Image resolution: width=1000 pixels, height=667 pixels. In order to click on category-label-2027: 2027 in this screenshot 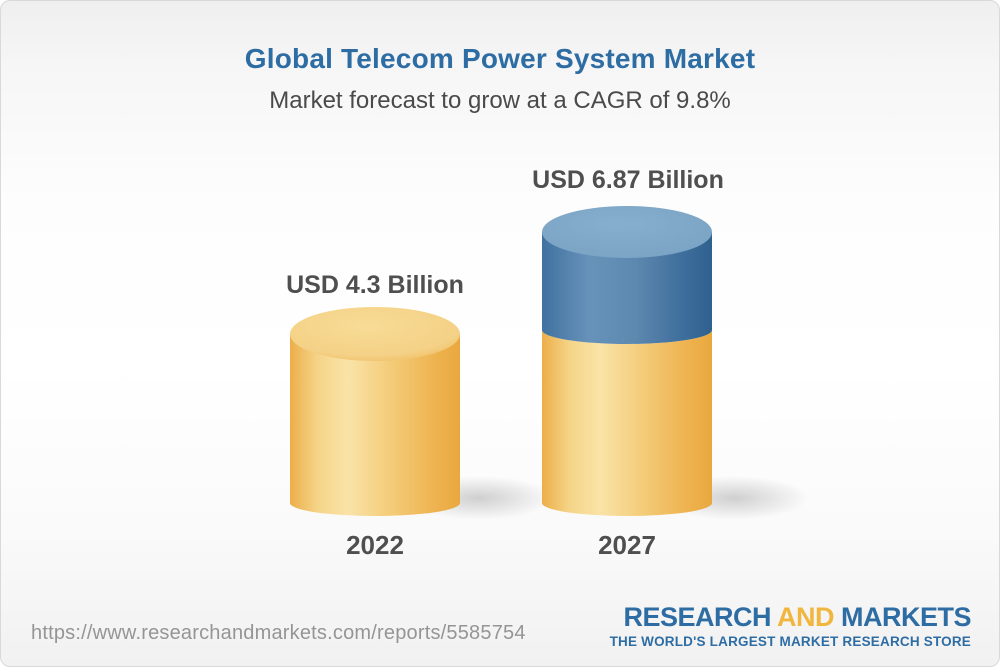, I will do `click(627, 545)`.